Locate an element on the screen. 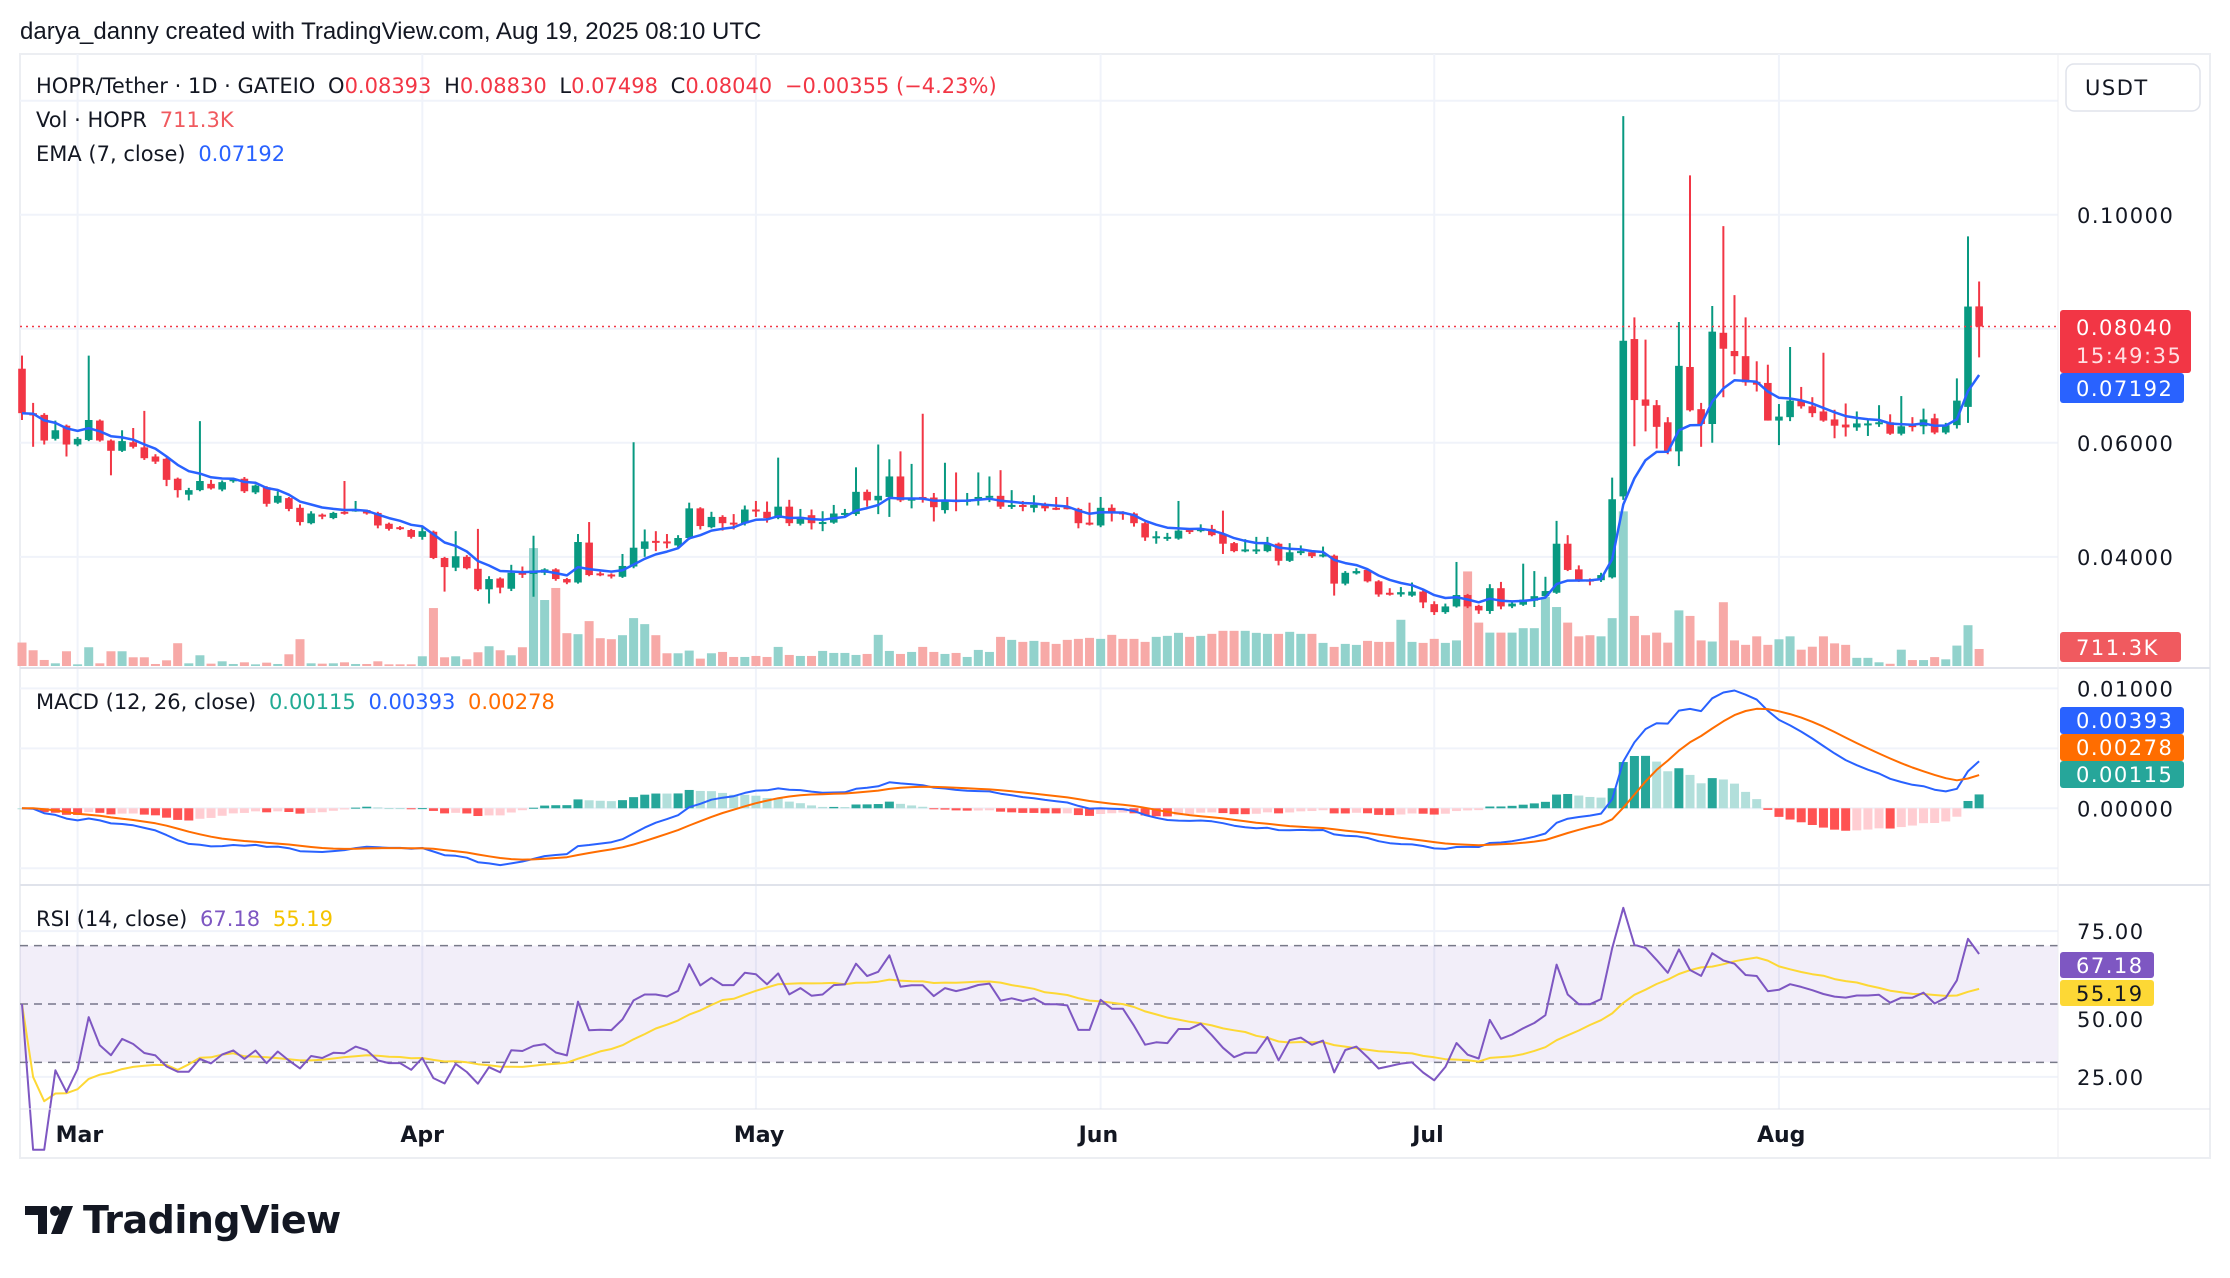 This screenshot has height=1278, width=2230. ema-legend: EMA (7, close) 0.07192 is located at coordinates (160, 154).